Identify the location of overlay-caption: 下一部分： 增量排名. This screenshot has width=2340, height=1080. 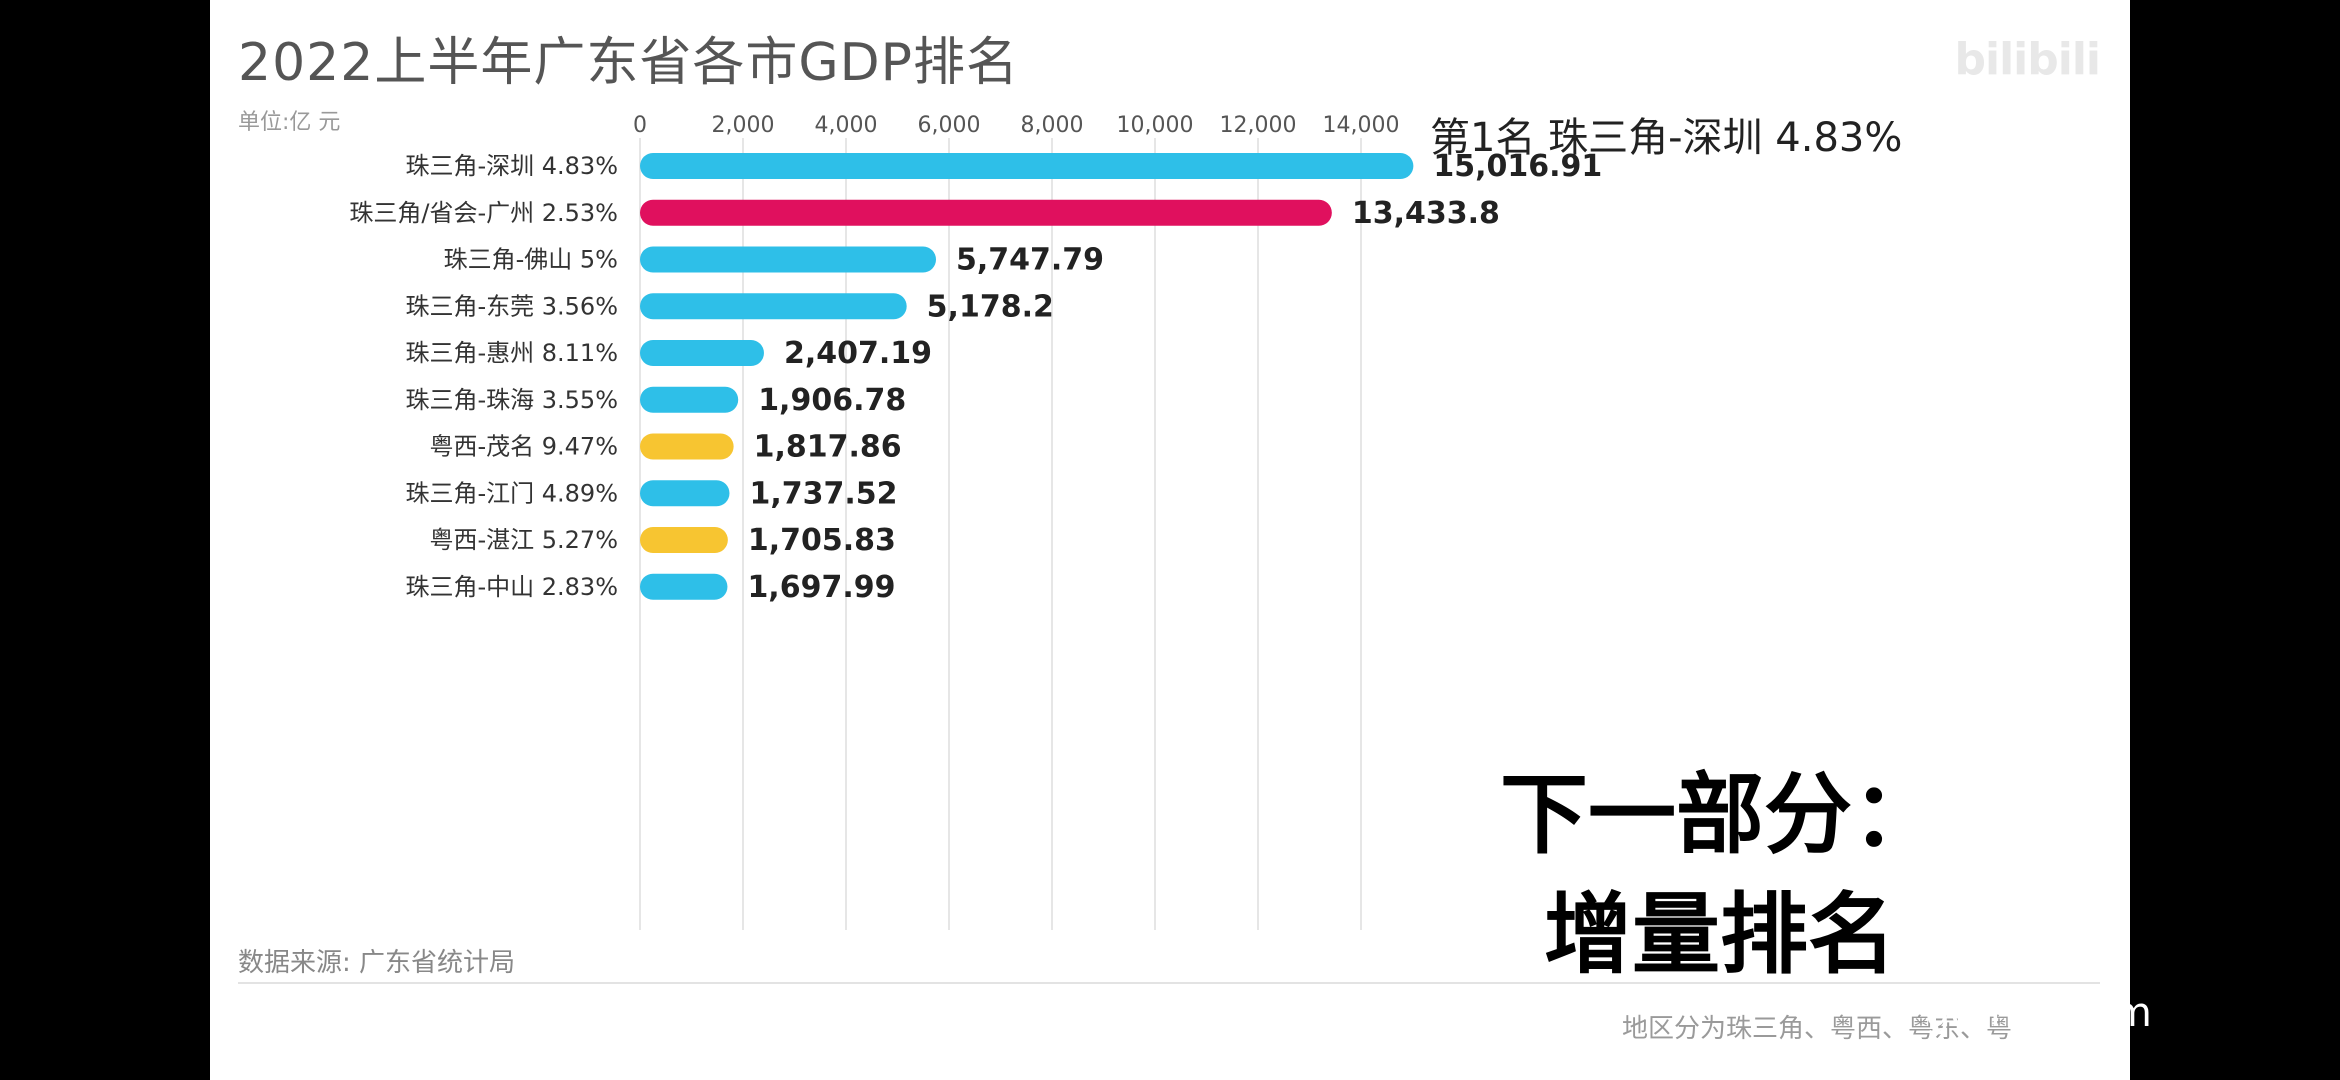
(1720, 875).